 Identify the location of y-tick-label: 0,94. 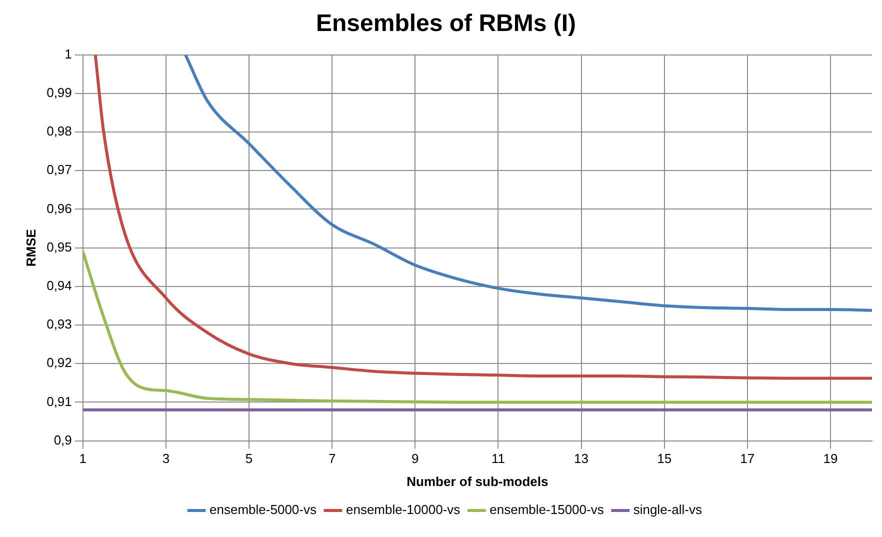
(59, 285).